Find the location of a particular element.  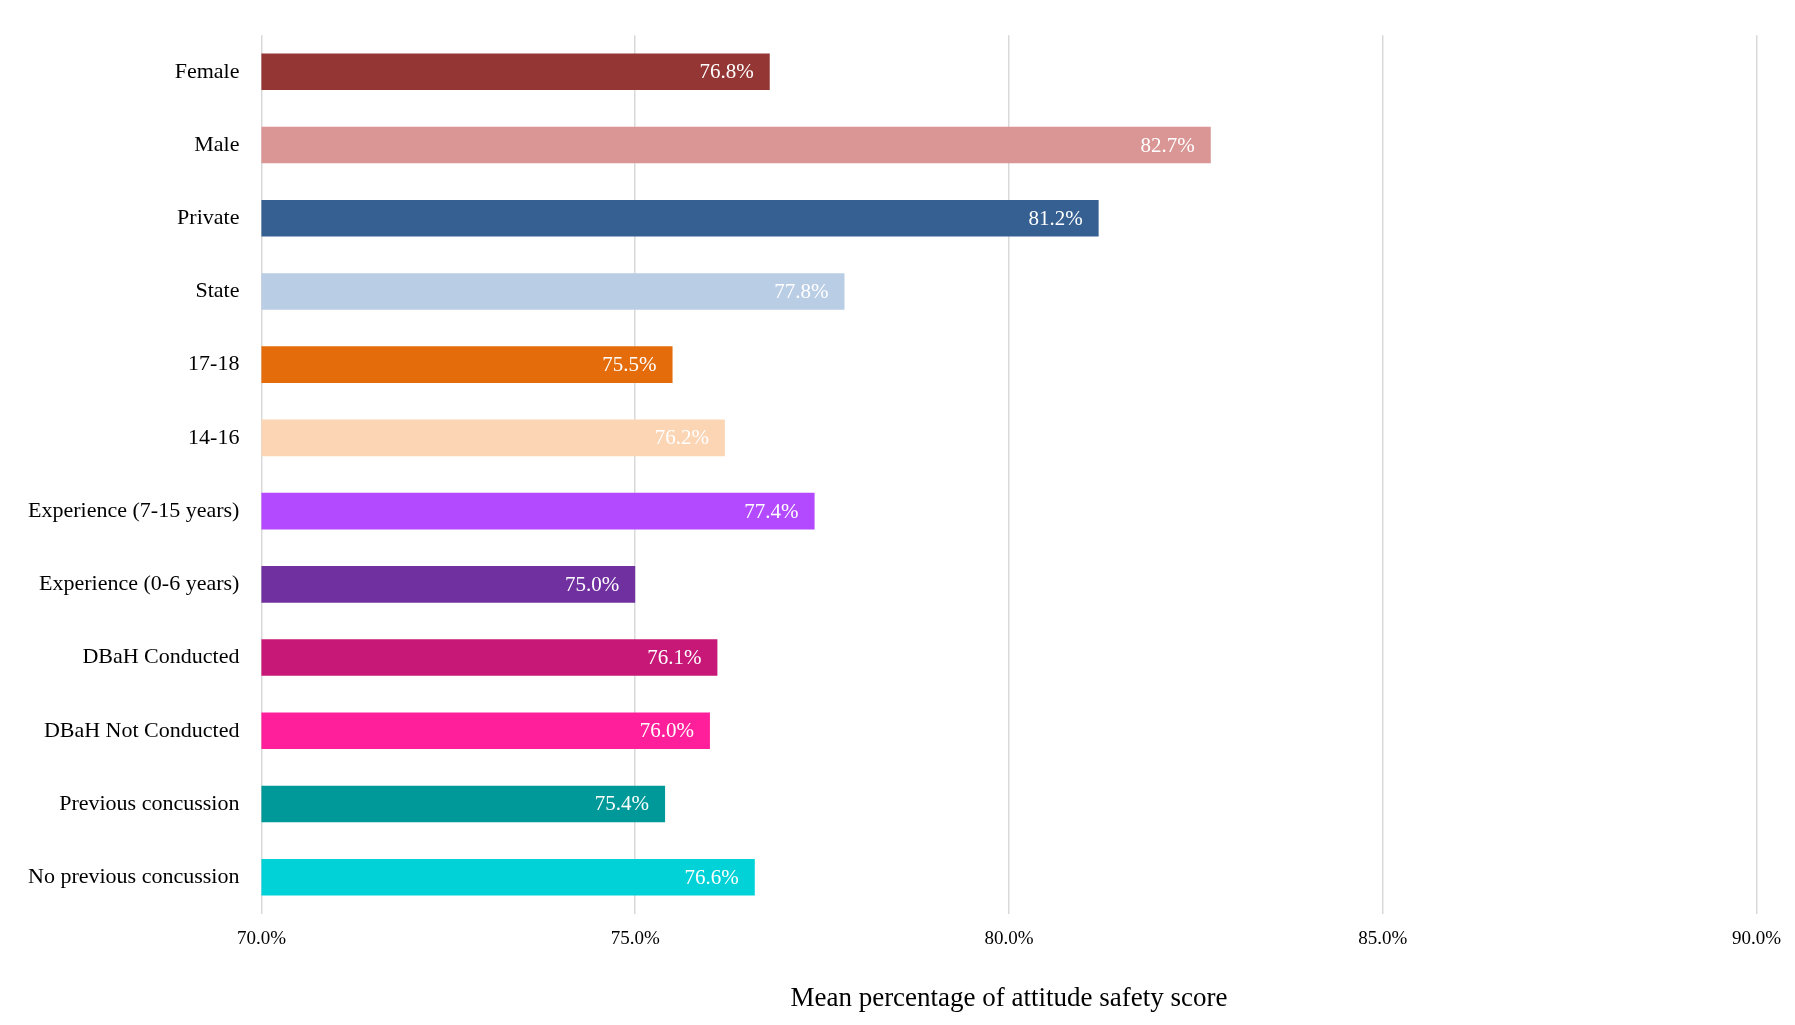

y-tick-label: 14-16 is located at coordinates (214, 436).